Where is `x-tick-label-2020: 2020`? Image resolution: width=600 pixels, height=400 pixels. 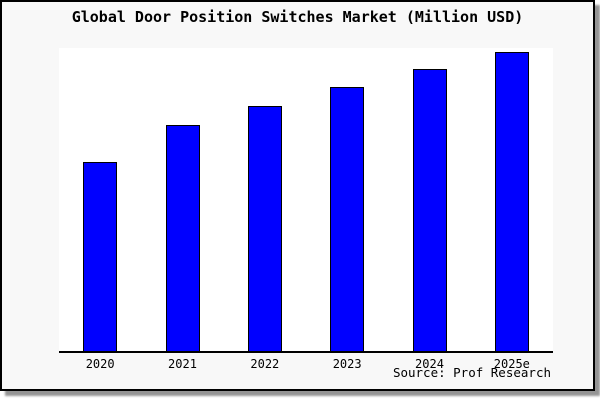
x-tick-label-2020: 2020 is located at coordinates (100, 364).